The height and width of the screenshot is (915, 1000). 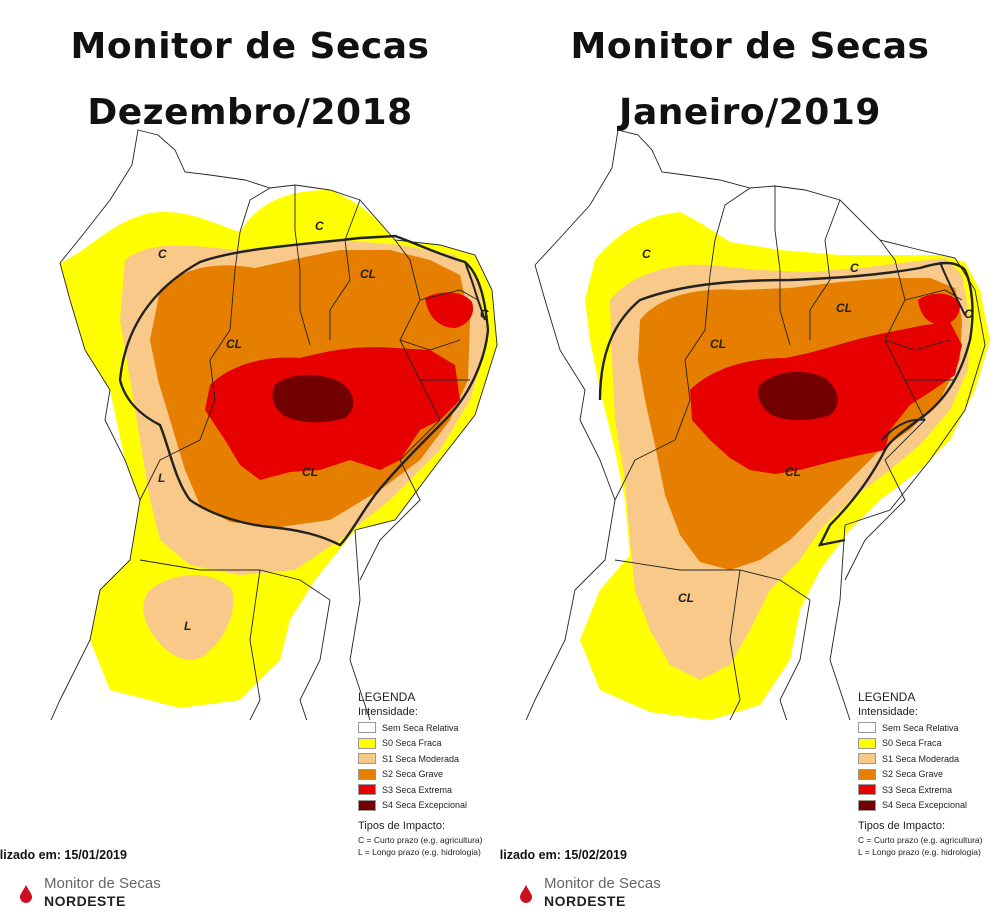 What do you see at coordinates (680, 855) in the screenshot?
I see `updated-date: Atualizado em: 15/02/2019` at bounding box center [680, 855].